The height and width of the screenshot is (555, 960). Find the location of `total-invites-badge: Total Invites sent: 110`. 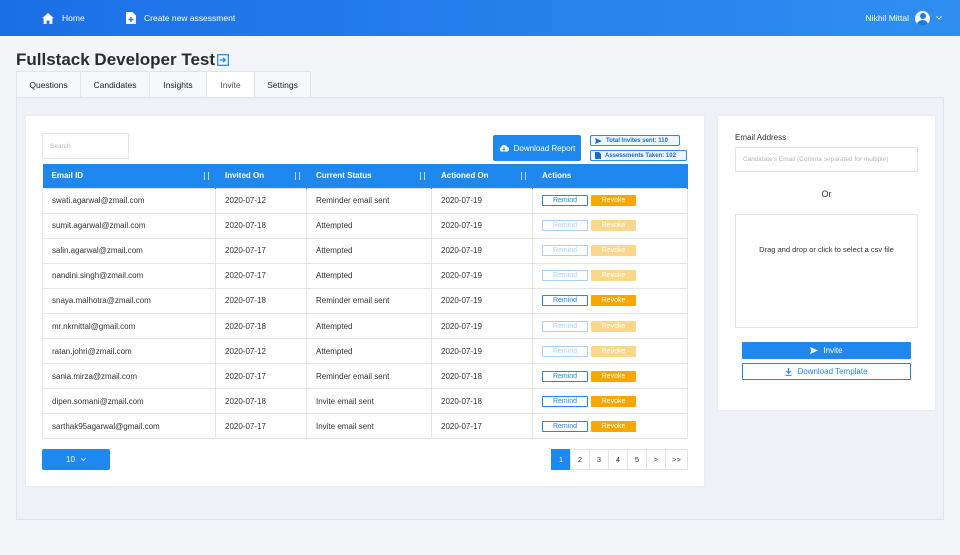

total-invites-badge: Total Invites sent: 110 is located at coordinates (635, 140).